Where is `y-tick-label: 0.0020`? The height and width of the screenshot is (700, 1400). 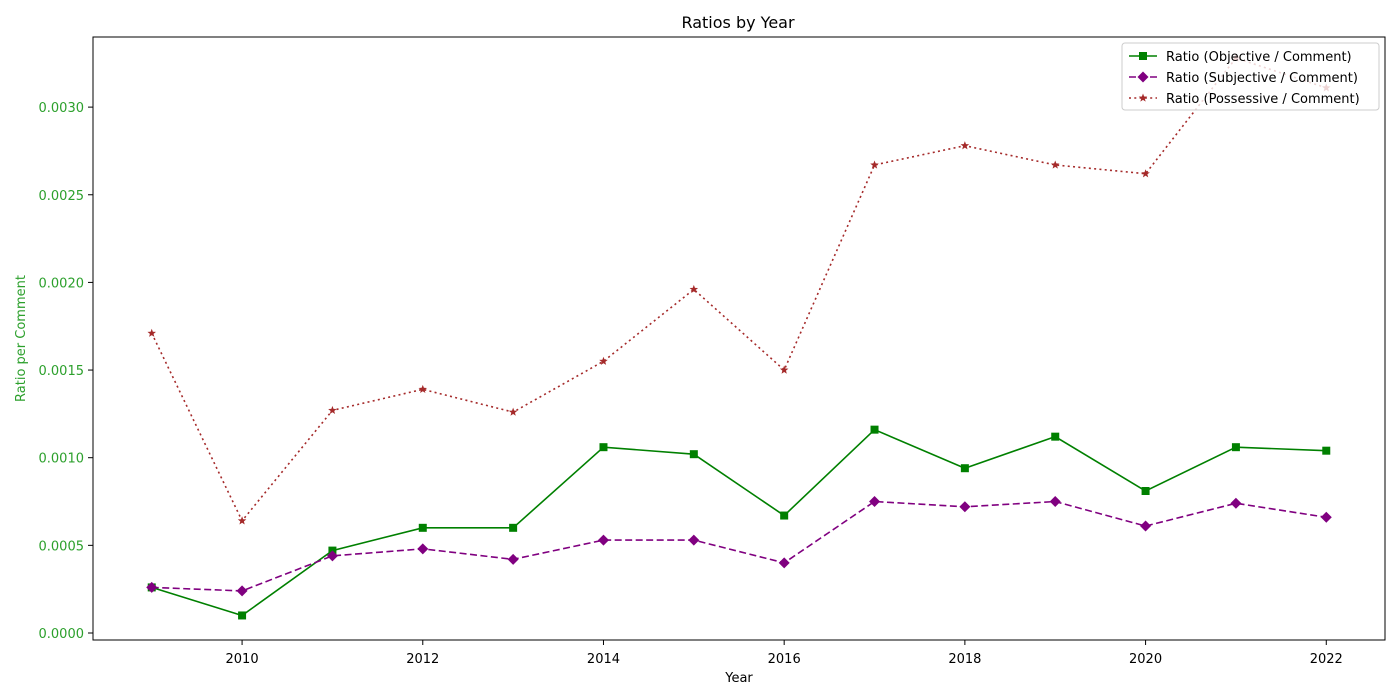
y-tick-label: 0.0020 is located at coordinates (62, 283).